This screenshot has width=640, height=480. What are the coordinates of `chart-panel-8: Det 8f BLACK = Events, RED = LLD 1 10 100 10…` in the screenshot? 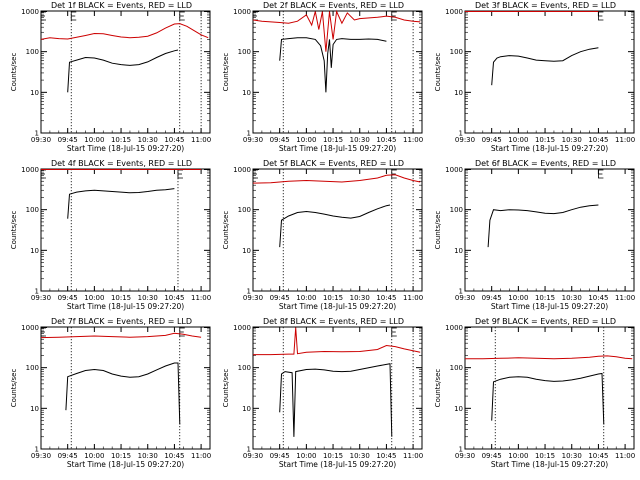 It's located at (322, 393).